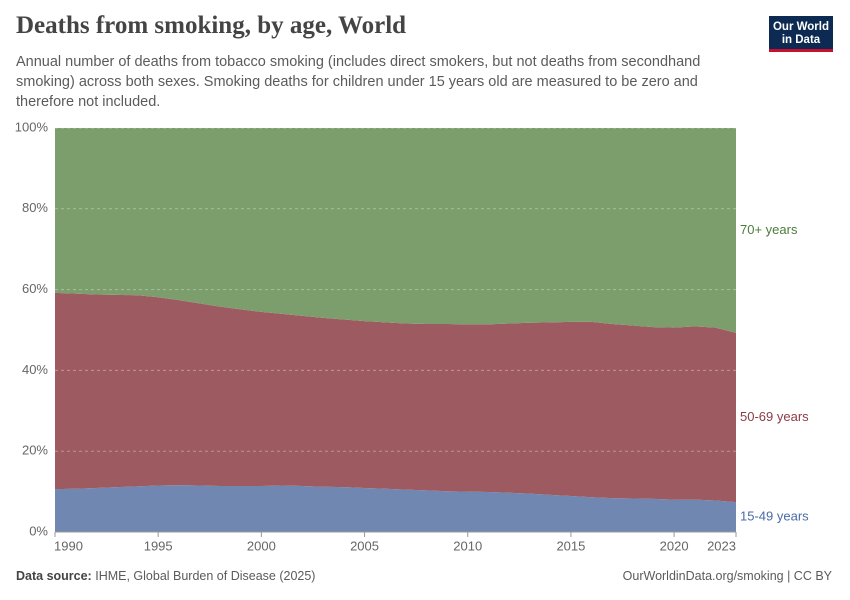 The image size is (850, 600). I want to click on y-tick-label: 20%, so click(35, 450).